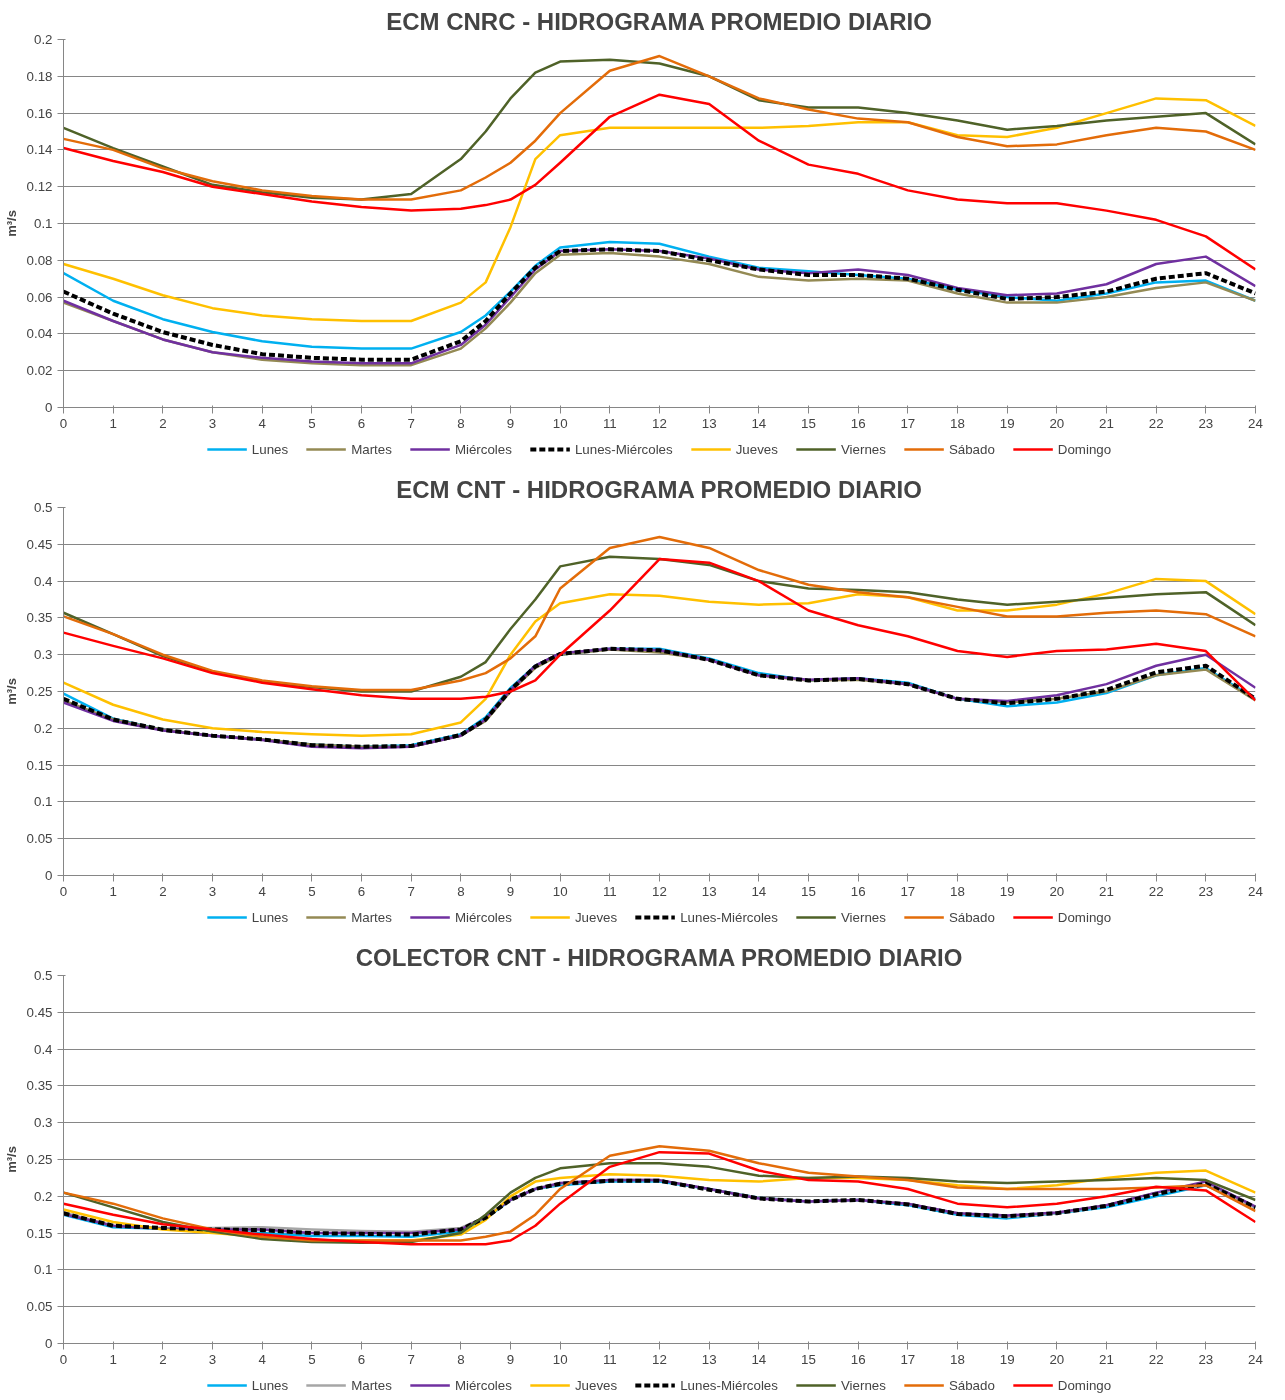 The image size is (1285, 1400). Describe the element at coordinates (39, 187) in the screenshot. I see `y-tick-label: 0.12` at that location.